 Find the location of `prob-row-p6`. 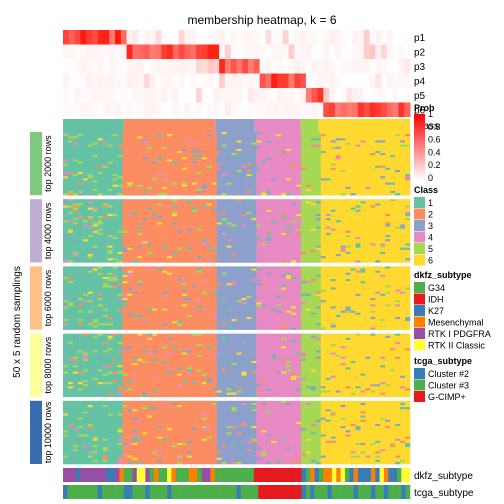

prob-row-p6 is located at coordinates (237, 109).